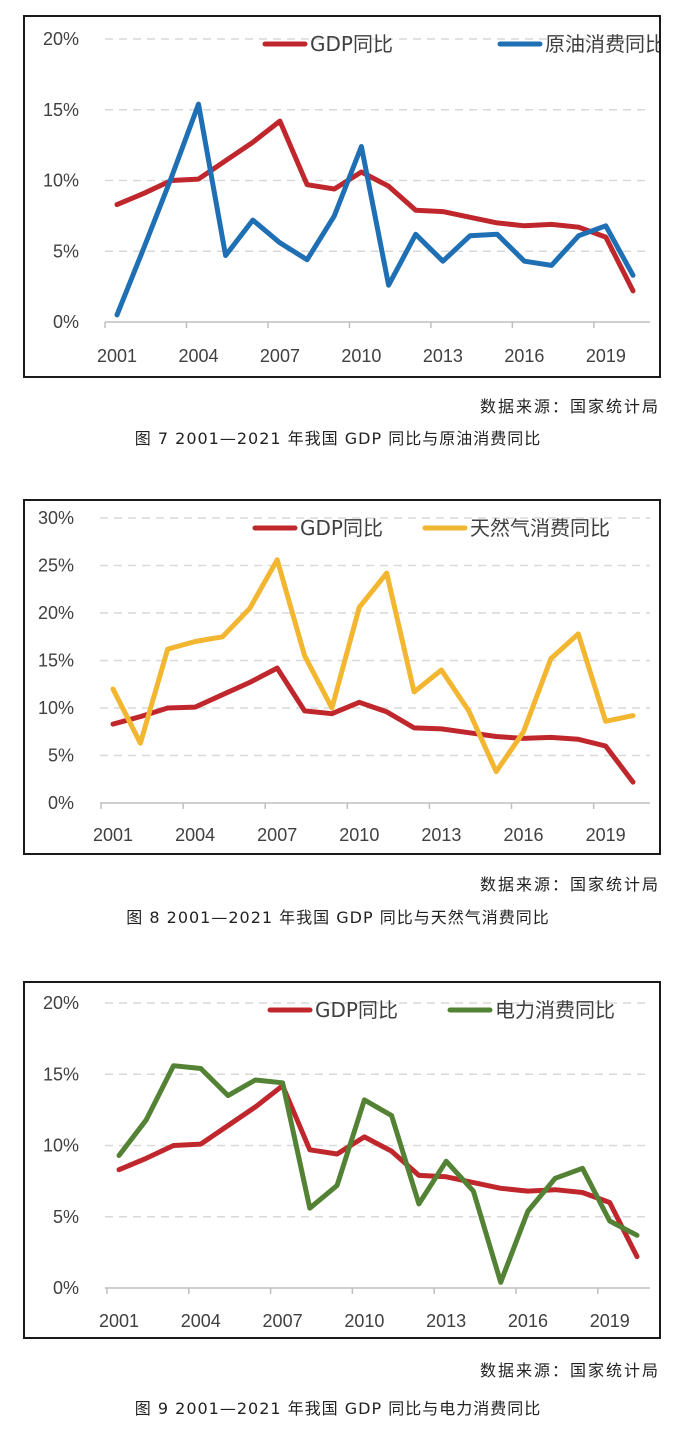 Image resolution: width=676 pixels, height=1445 pixels. What do you see at coordinates (569, 1370) in the screenshot?
I see `chart-9-source: 数据来源：国家统计局` at bounding box center [569, 1370].